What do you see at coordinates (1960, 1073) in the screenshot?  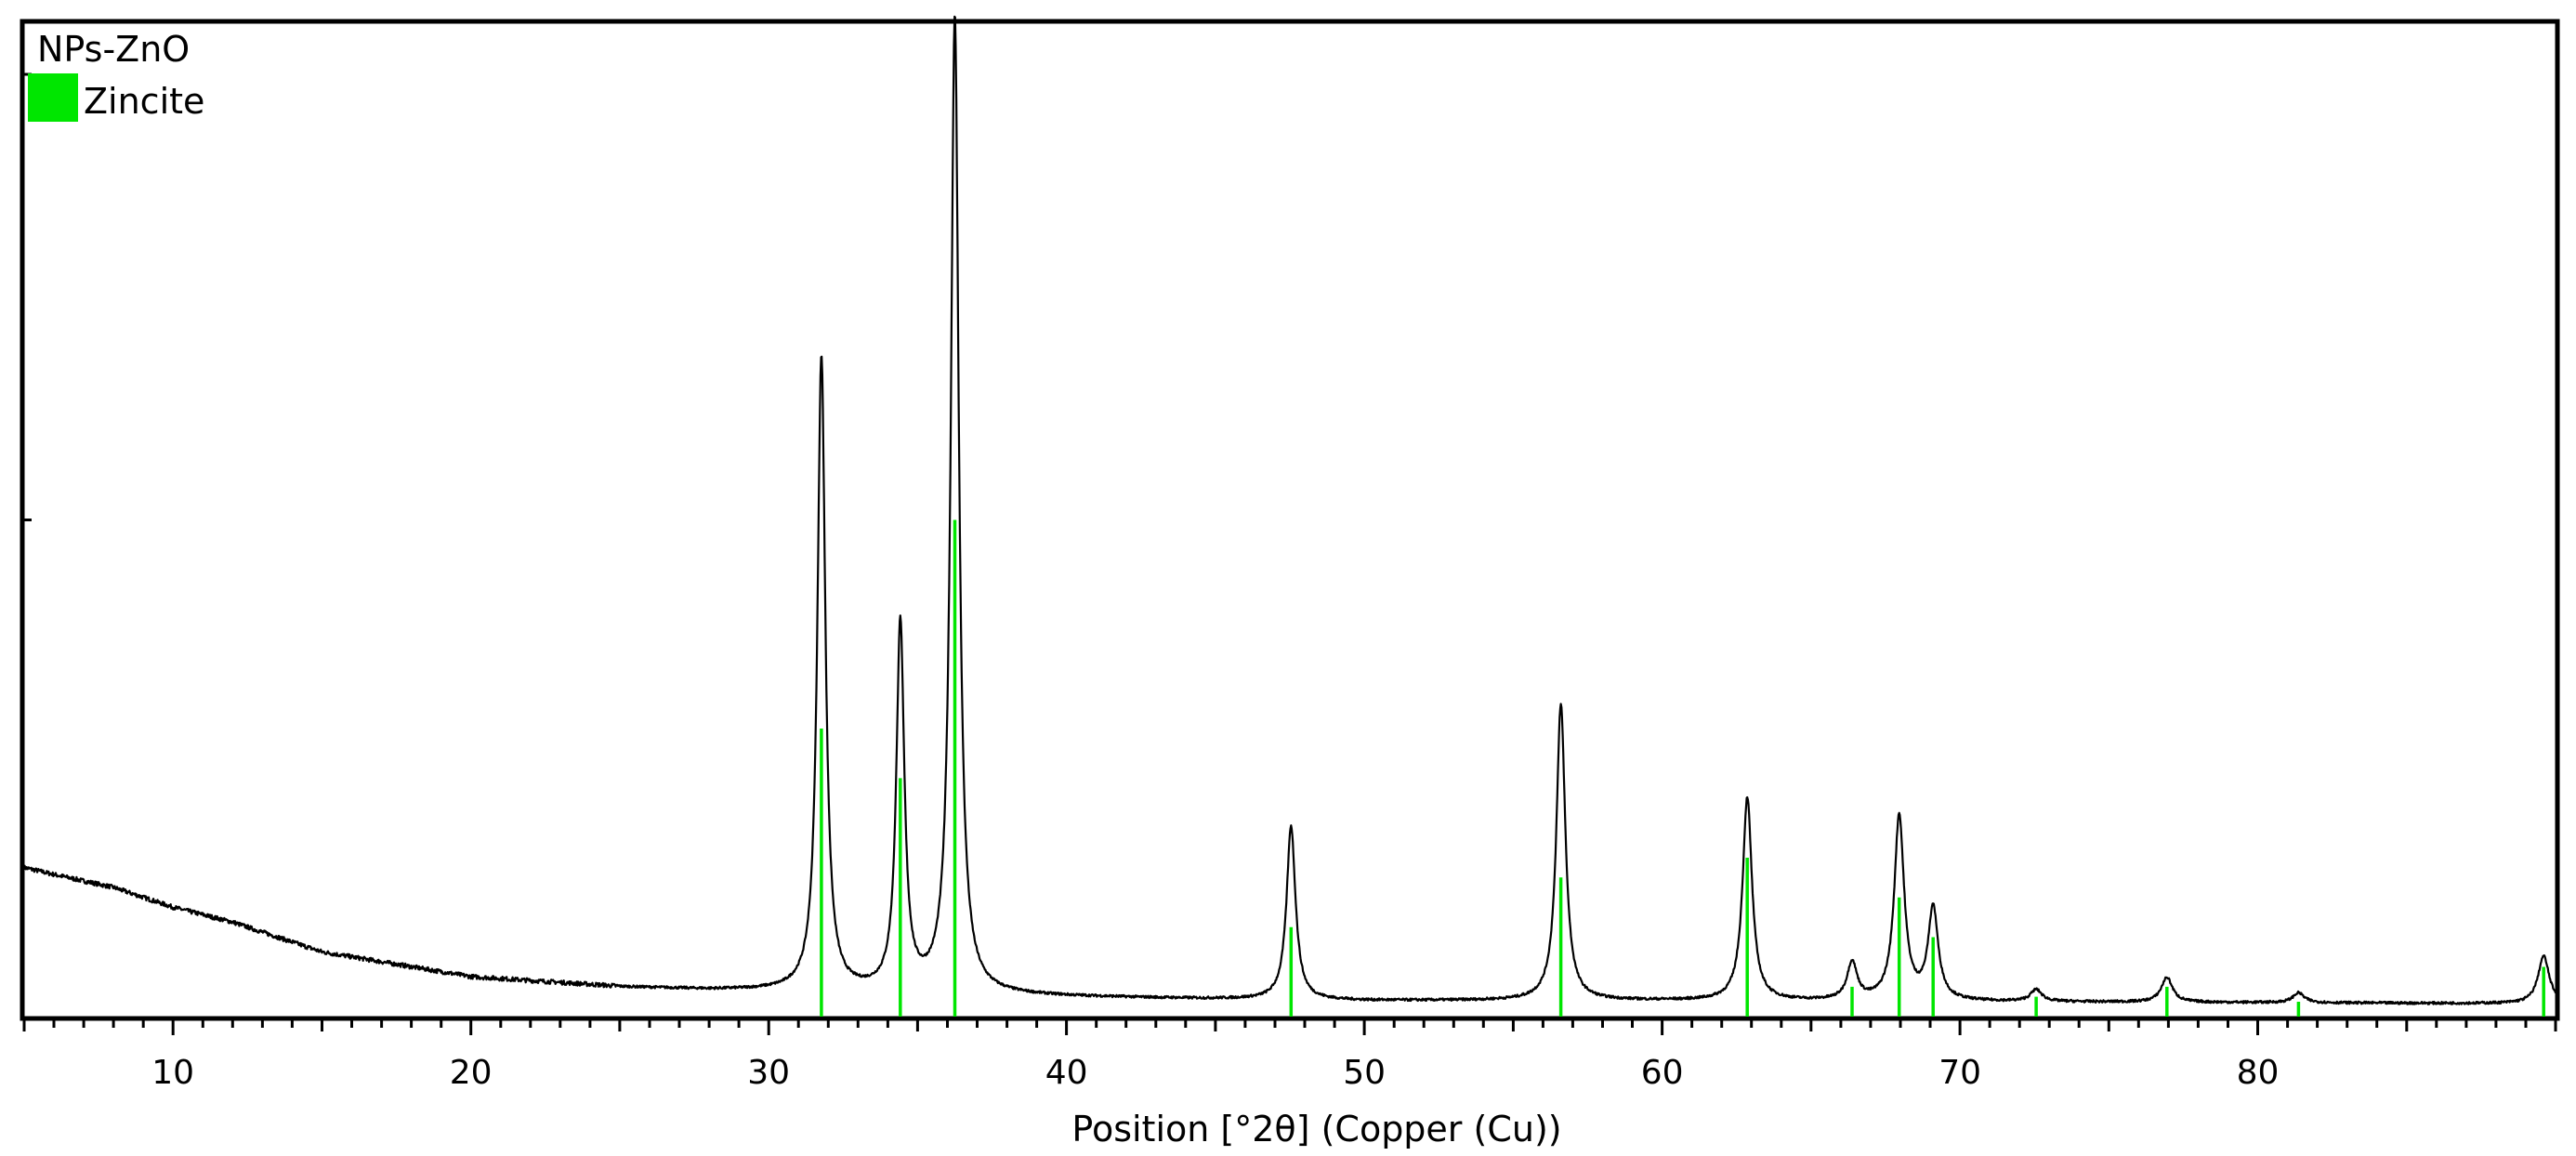 I see `x-tick-label: 70` at bounding box center [1960, 1073].